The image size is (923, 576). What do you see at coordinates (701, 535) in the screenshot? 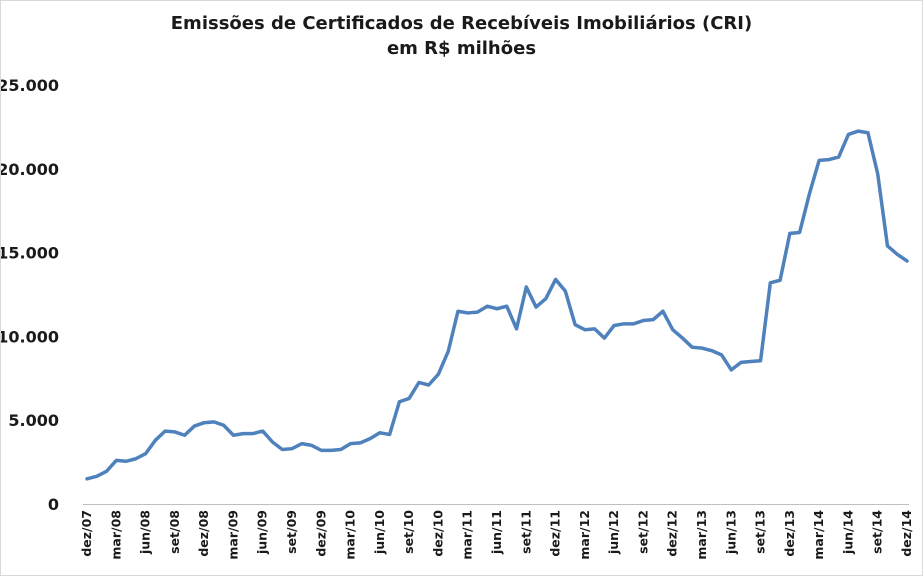
I see `x-tick-label: mar/13` at bounding box center [701, 535].